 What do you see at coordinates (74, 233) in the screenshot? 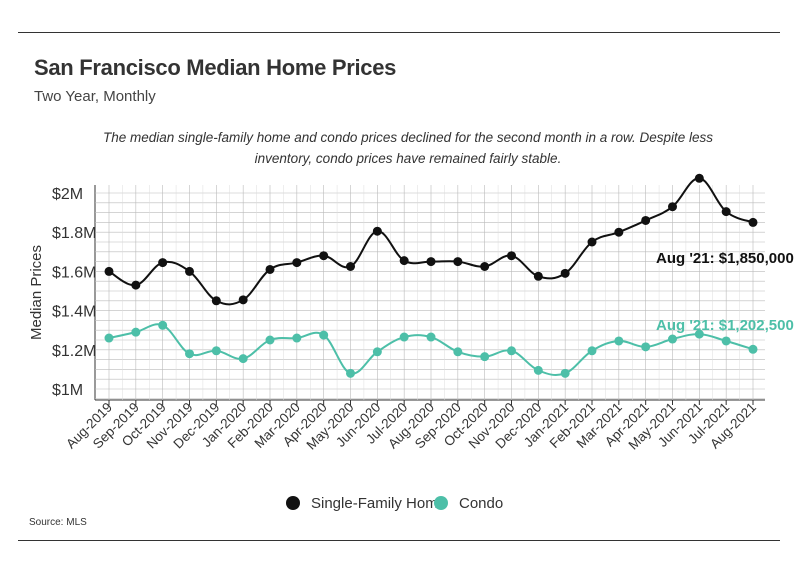
I see `y-tick-label: $1.8M` at bounding box center [74, 233].